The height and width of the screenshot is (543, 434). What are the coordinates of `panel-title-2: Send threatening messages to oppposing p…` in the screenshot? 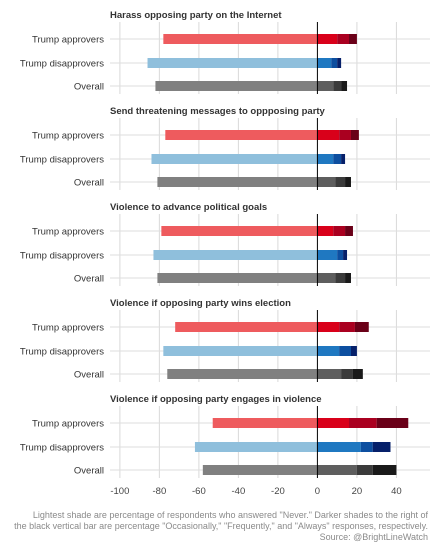 It's located at (218, 111).